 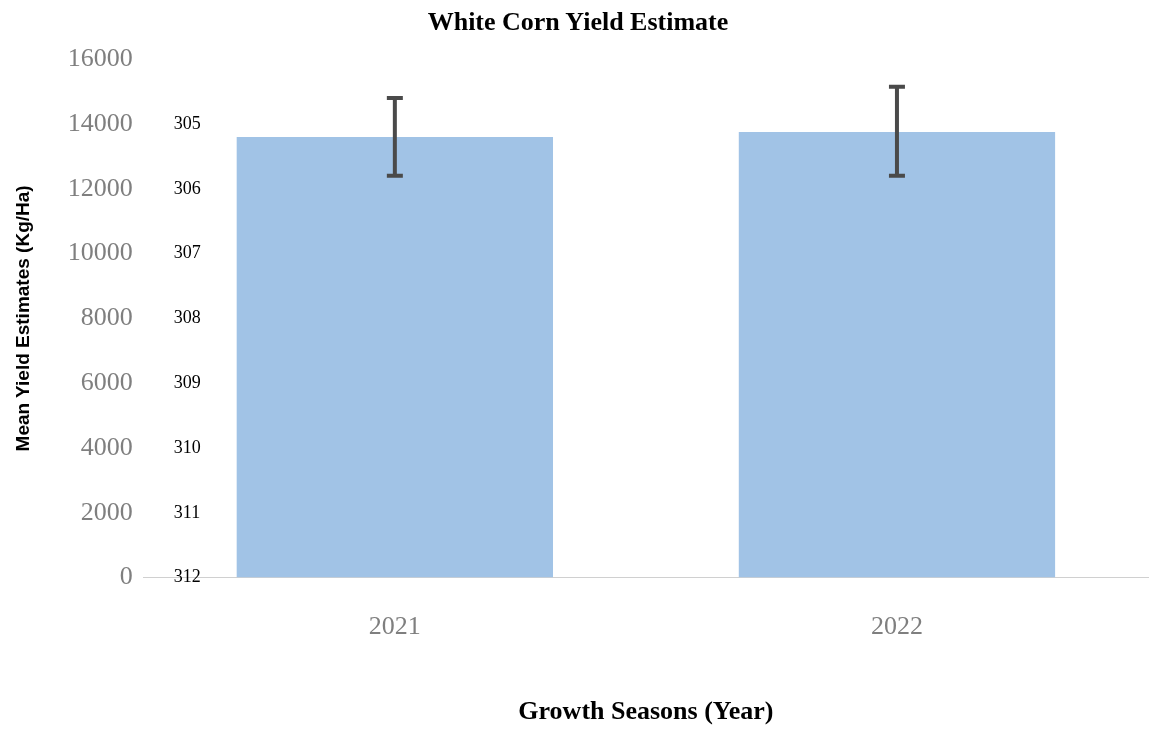 I want to click on x-tick-label: 2021, so click(x=394, y=626).